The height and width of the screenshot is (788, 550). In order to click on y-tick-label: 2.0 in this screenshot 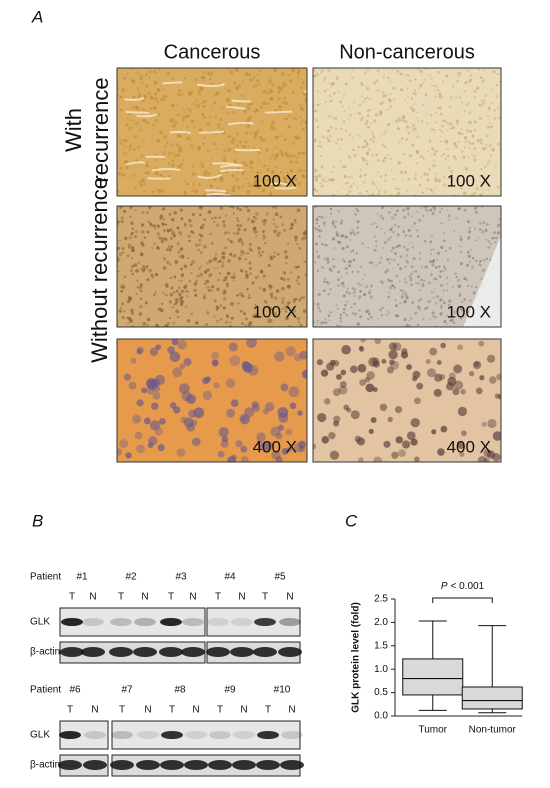, I will do `click(381, 622)`.